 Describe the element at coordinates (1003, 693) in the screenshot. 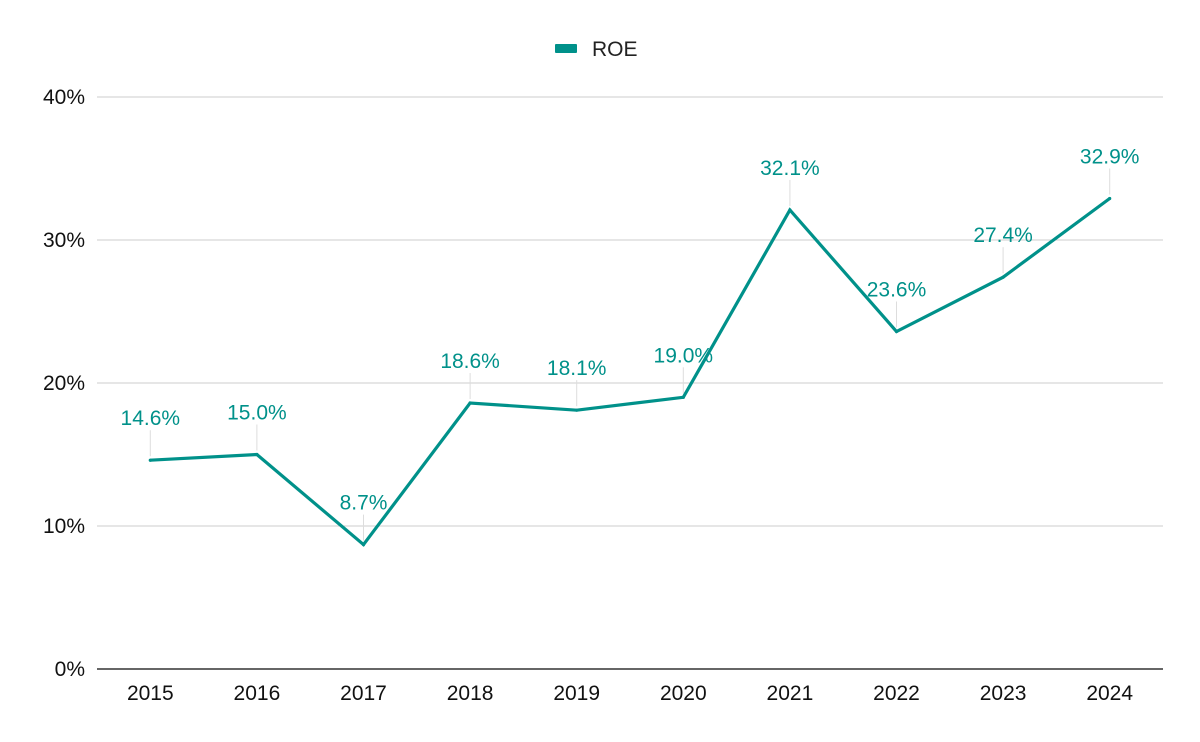

I see `x-tick-label: 2023` at that location.